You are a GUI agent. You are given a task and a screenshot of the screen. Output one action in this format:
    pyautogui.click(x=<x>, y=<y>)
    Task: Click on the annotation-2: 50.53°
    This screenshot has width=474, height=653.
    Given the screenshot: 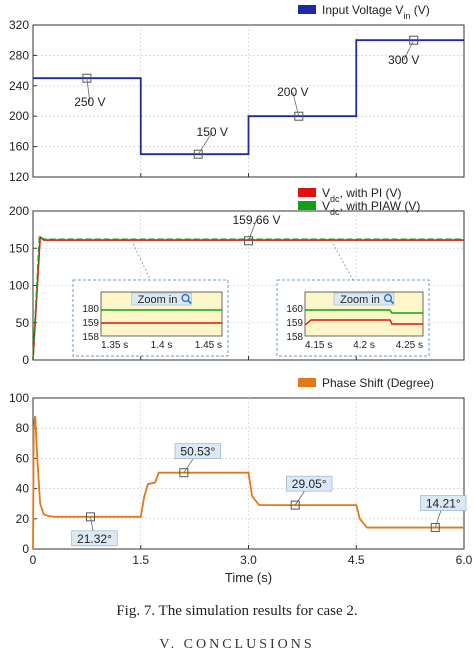 What is the action you would take?
    pyautogui.click(x=197, y=460)
    